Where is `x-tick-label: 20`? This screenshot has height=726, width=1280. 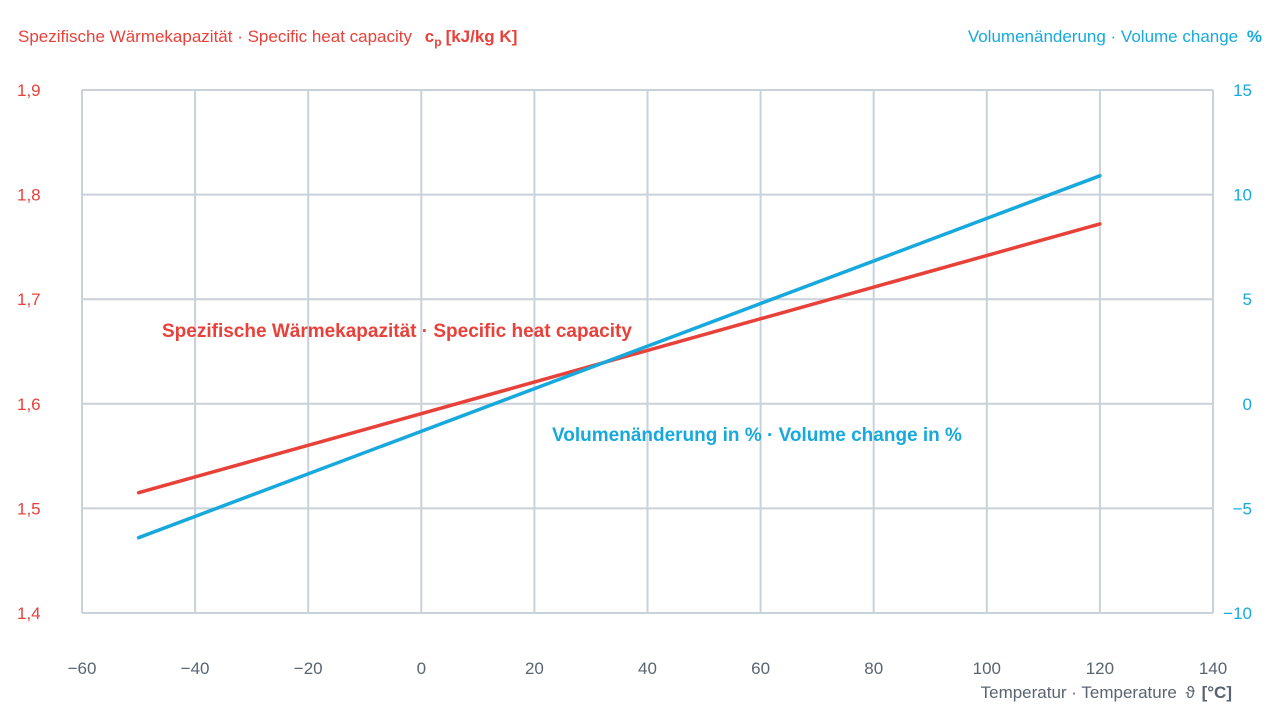 x-tick-label: 20 is located at coordinates (534, 668).